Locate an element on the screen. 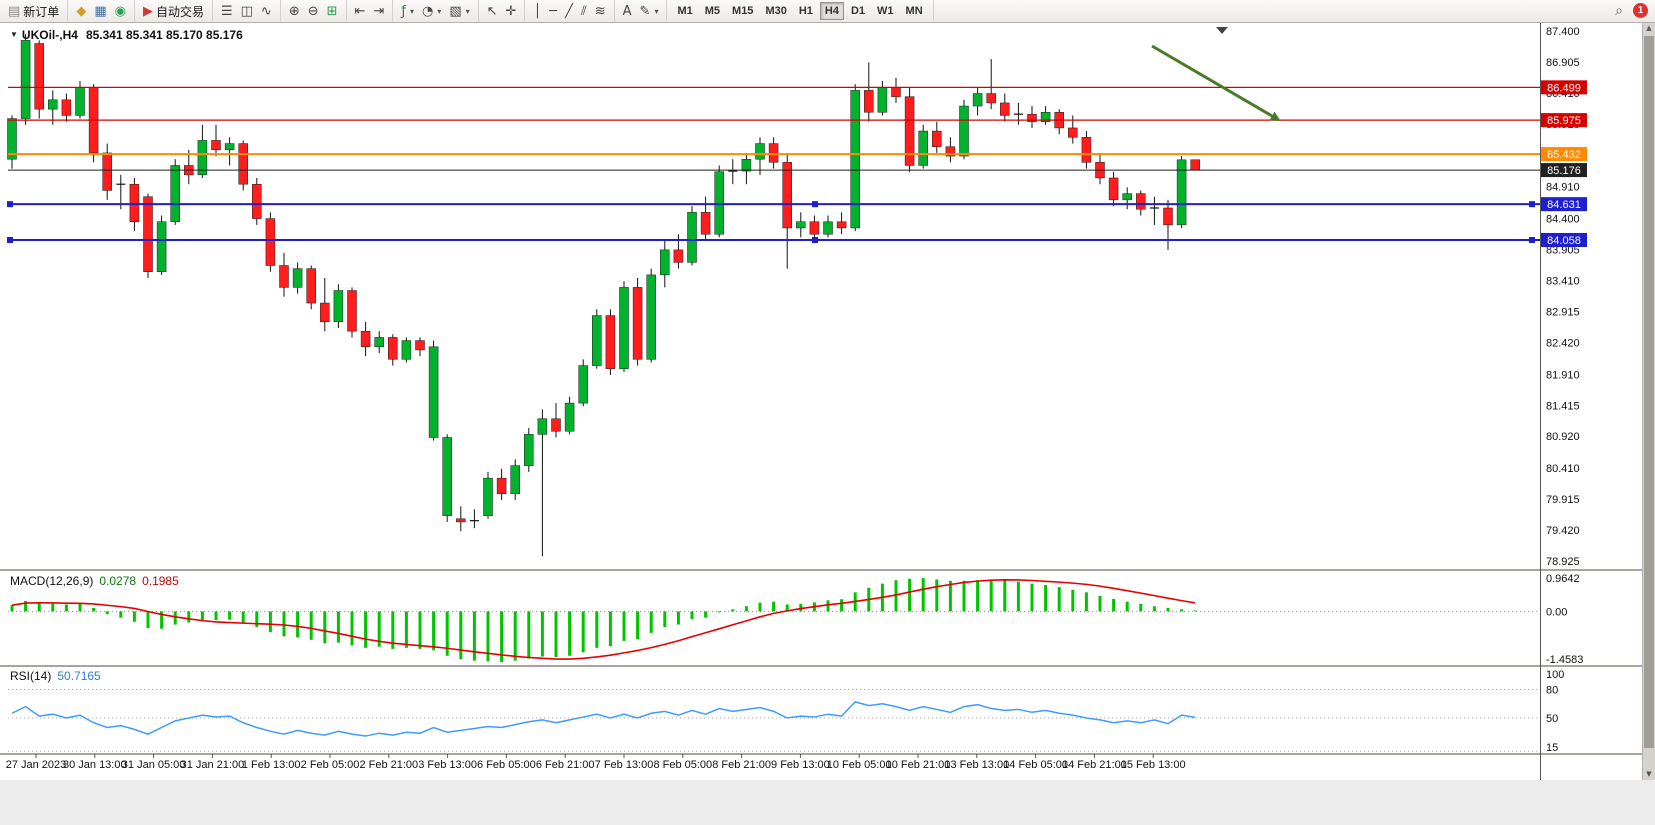  arrows-button: ✎ ▾ is located at coordinates (649, 11).